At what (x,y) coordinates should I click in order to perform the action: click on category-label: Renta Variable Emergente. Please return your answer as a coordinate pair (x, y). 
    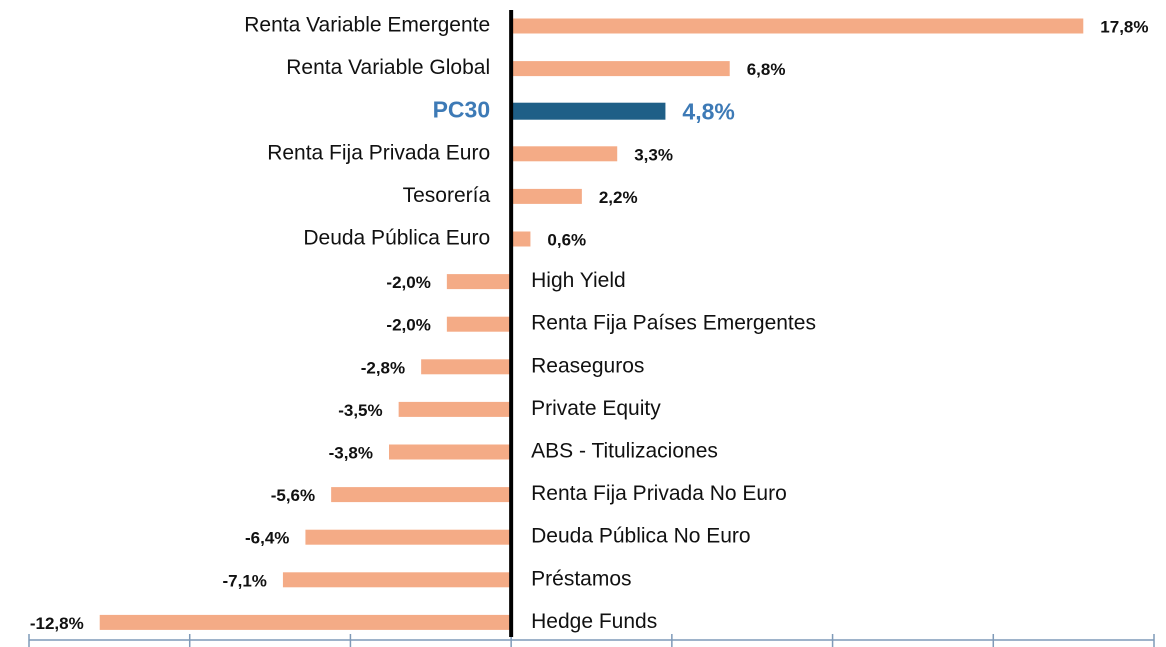
    Looking at the image, I should click on (367, 25).